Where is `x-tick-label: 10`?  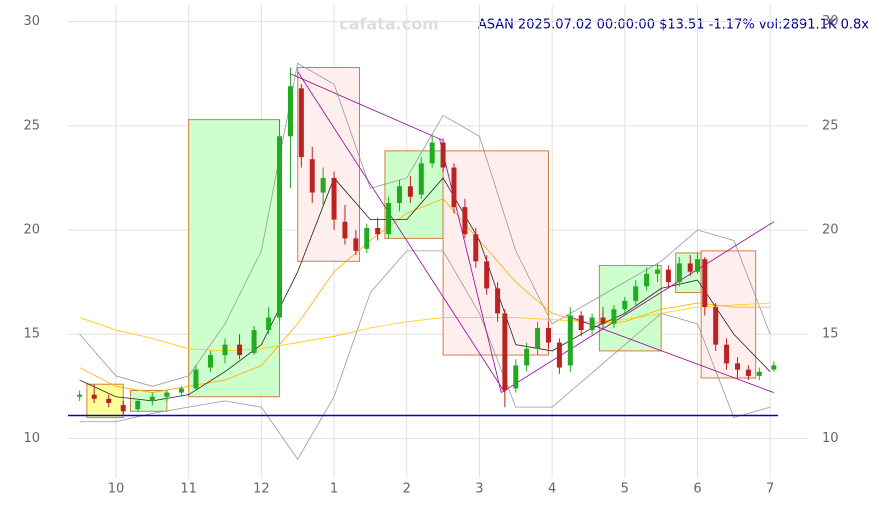
x-tick-label: 10 is located at coordinates (116, 489).